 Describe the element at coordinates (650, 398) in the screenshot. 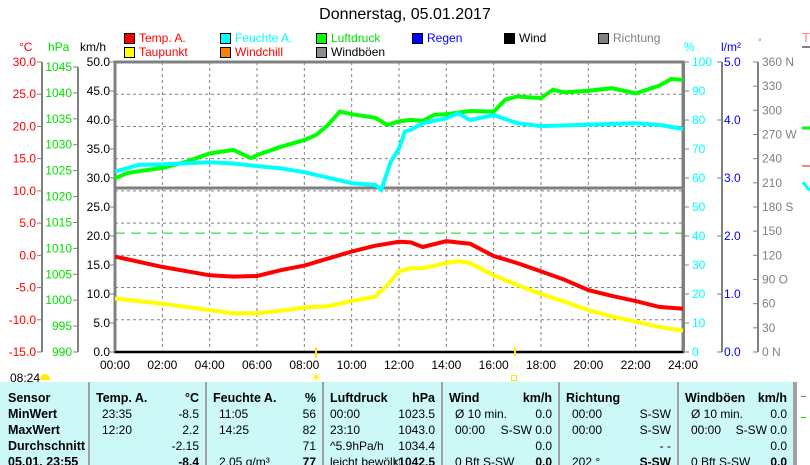

I see `column-unit` at that location.